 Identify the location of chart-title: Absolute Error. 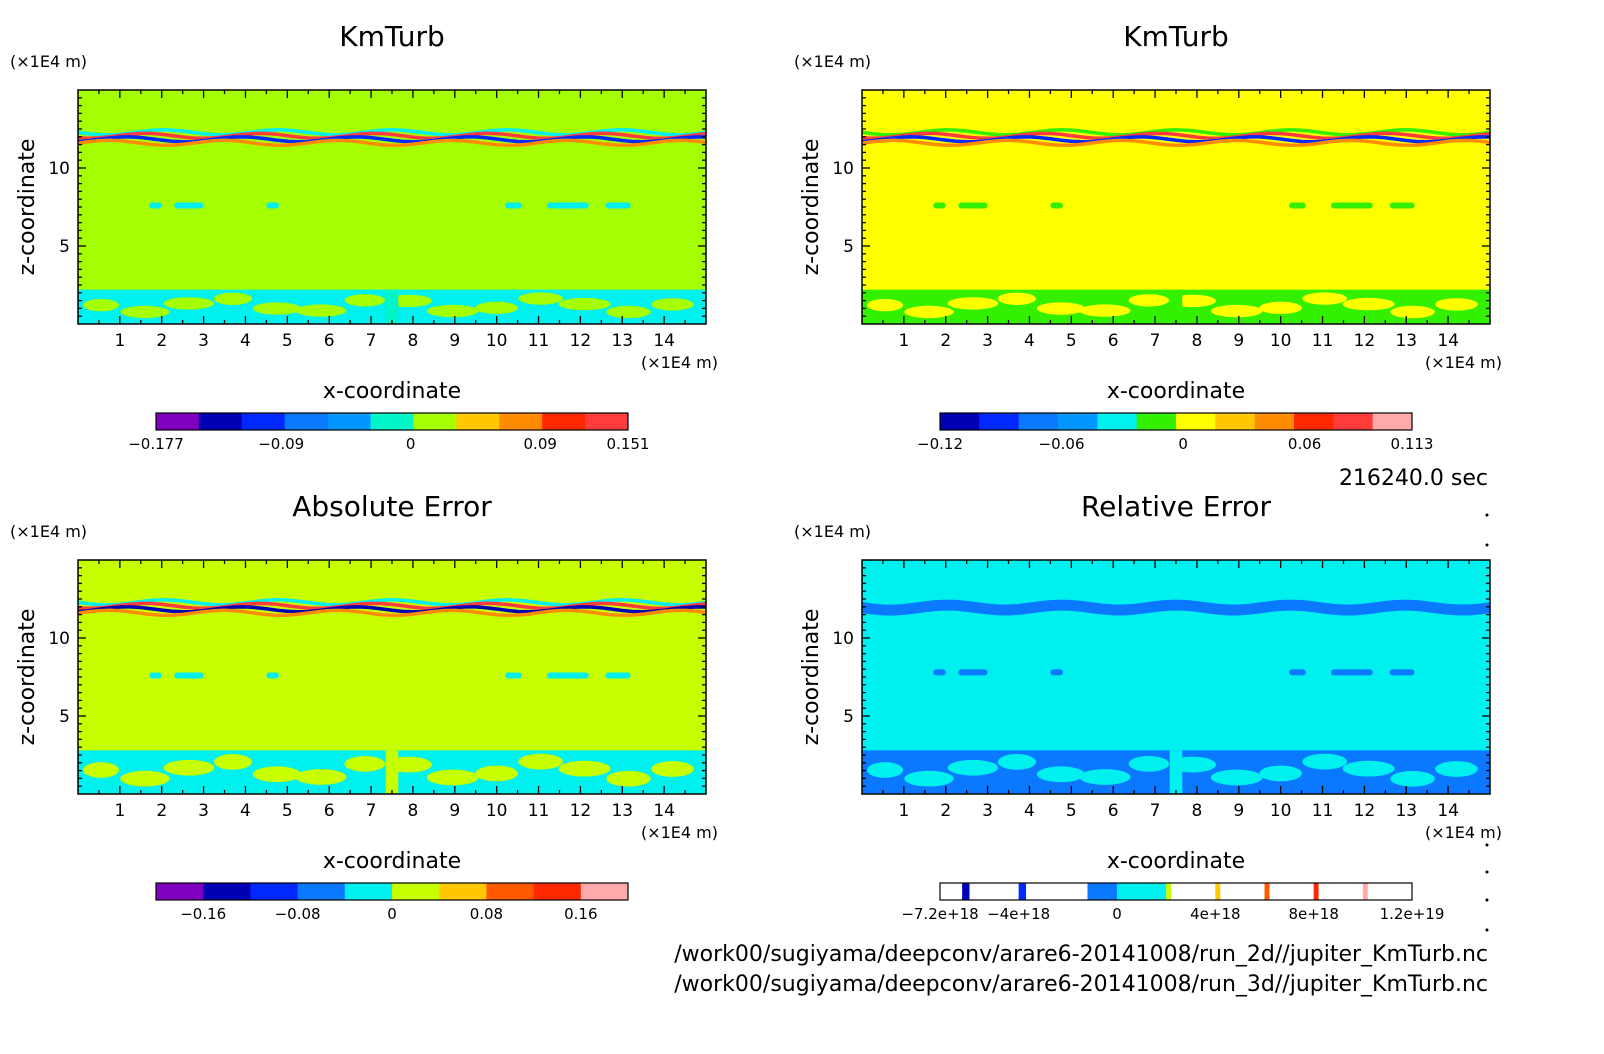
(392, 506).